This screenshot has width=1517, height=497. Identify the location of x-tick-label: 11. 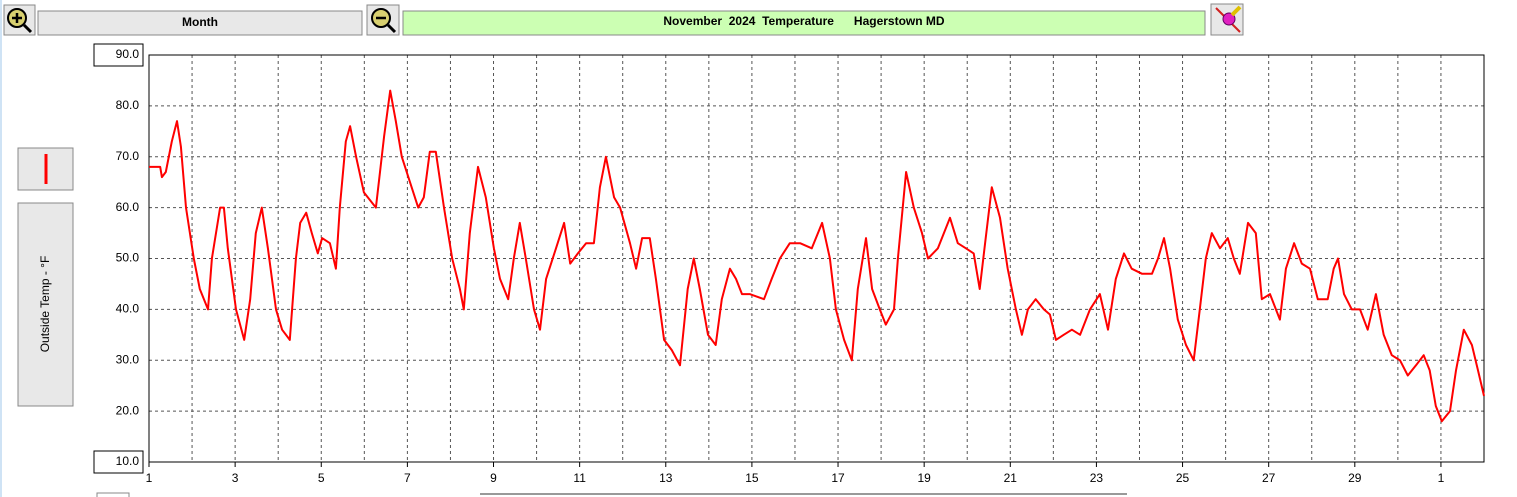
(579, 478).